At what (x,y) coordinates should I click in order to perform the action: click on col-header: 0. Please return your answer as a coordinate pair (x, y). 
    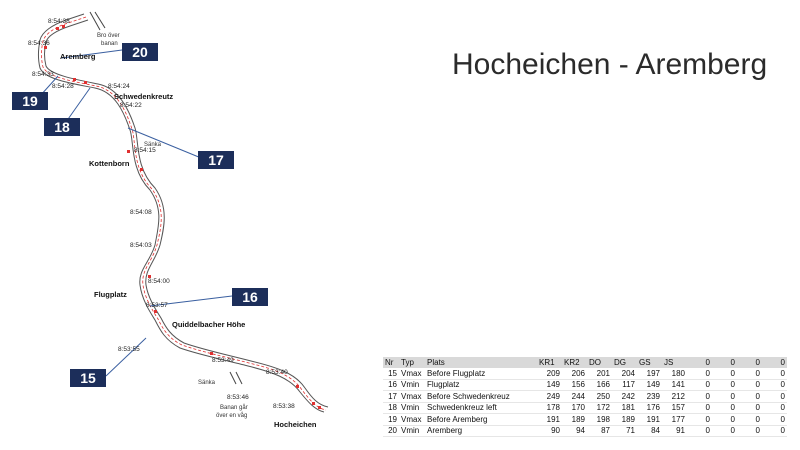
    Looking at the image, I should click on (724, 362).